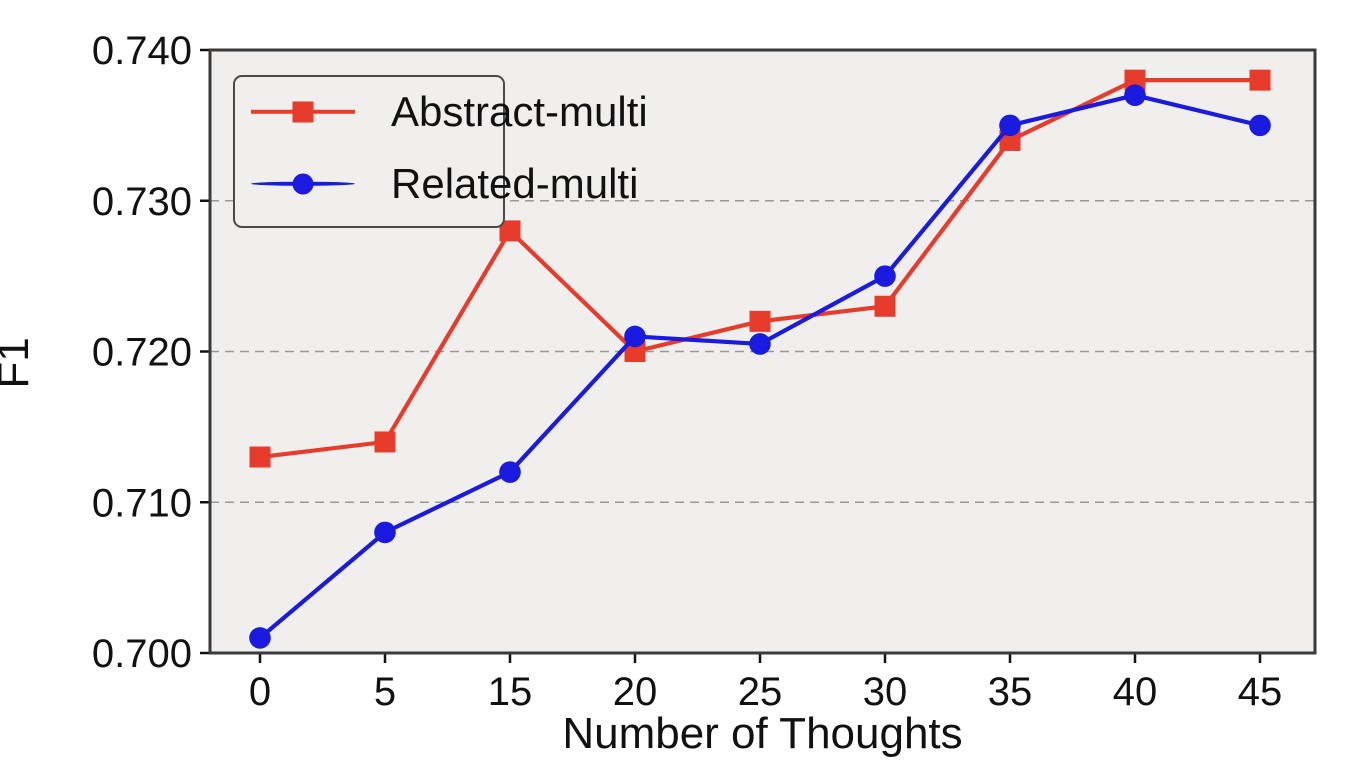  I want to click on x-axis-label: Number of Thoughts, so click(762, 733).